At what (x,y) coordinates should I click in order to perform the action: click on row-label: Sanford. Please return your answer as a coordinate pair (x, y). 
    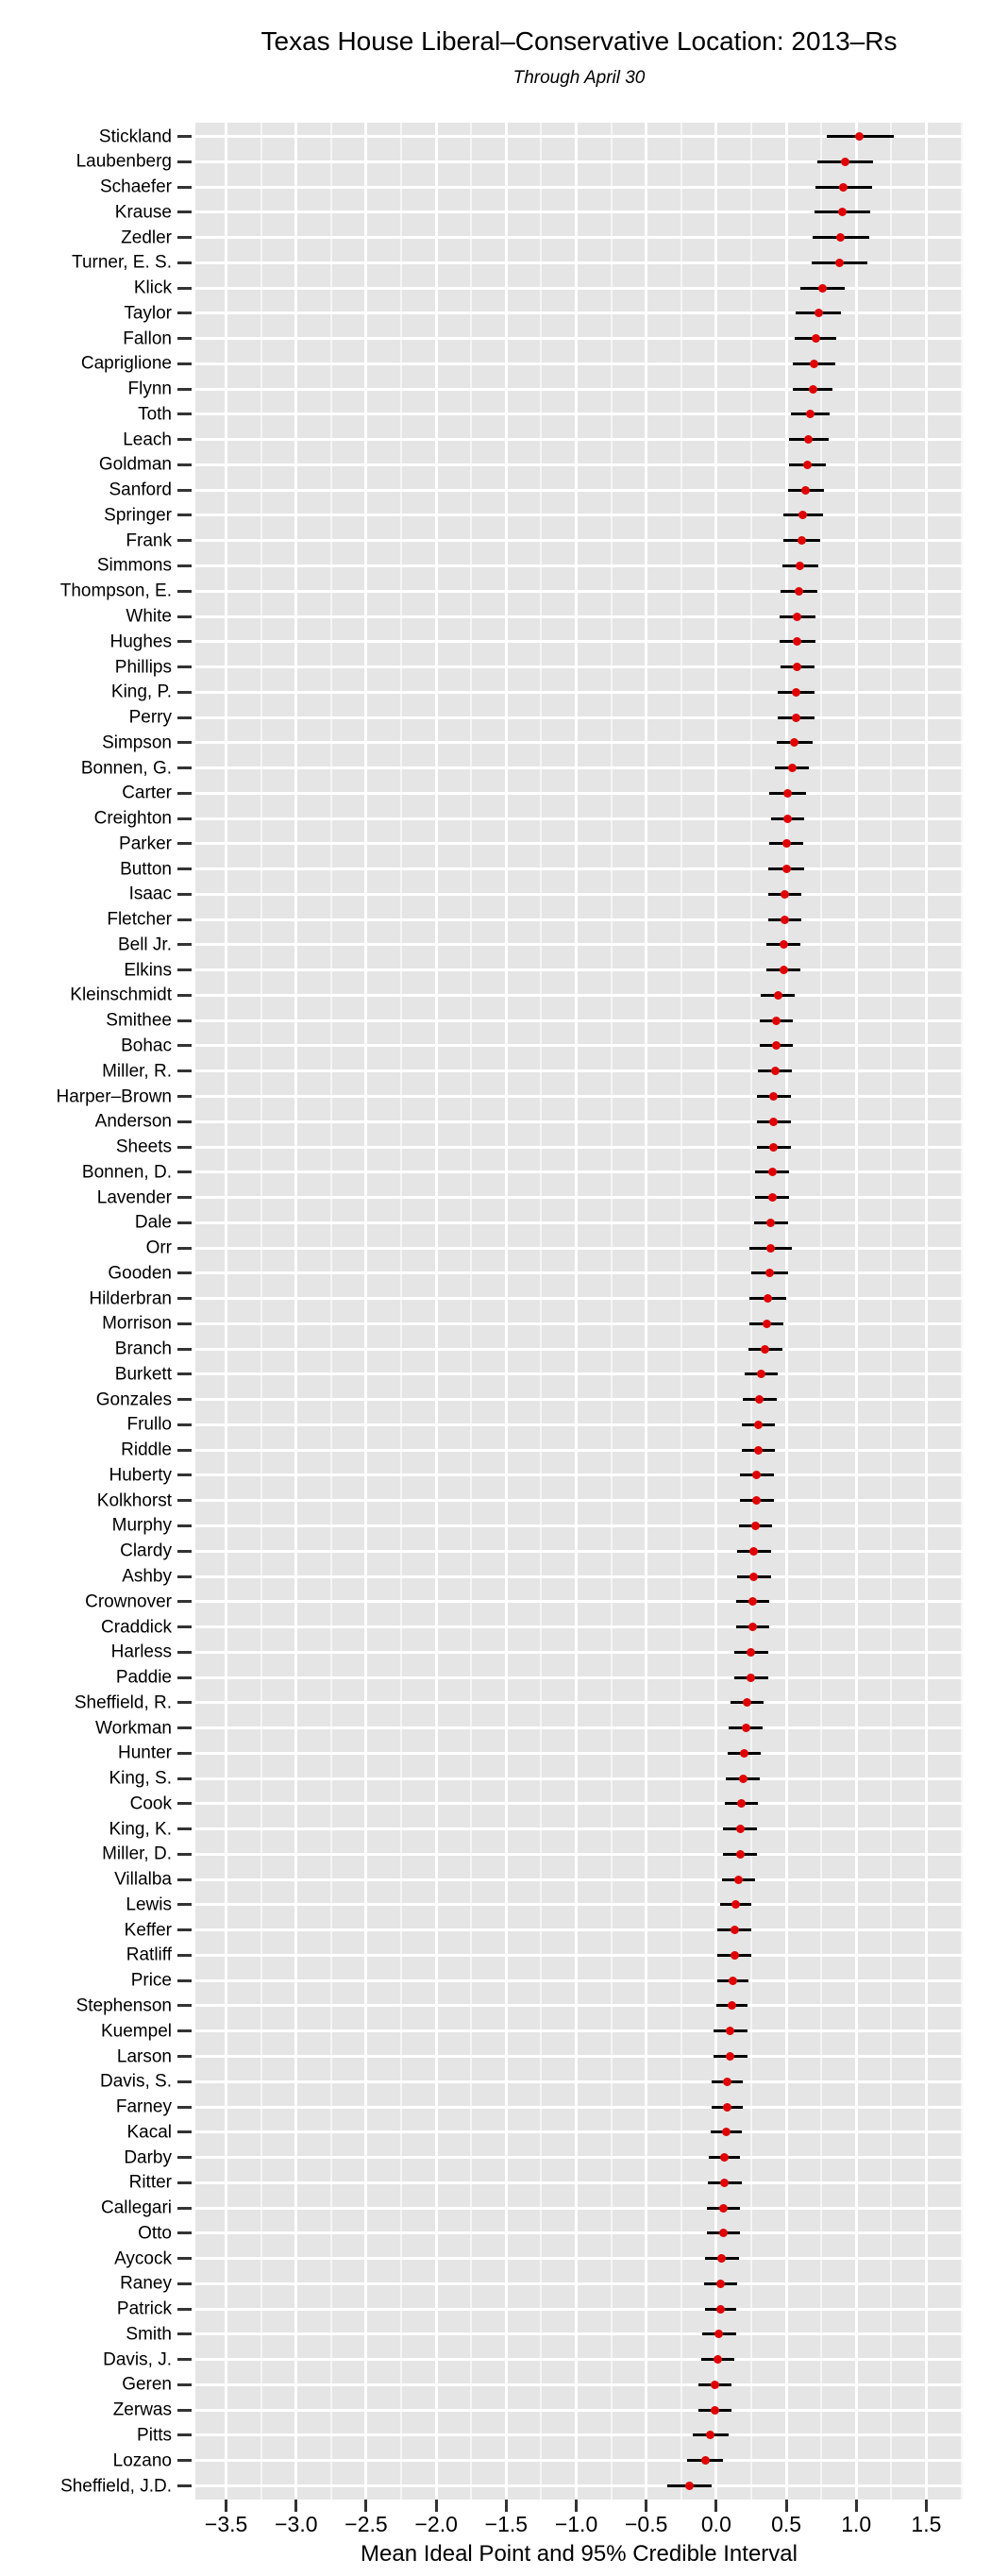
    Looking at the image, I should click on (140, 490).